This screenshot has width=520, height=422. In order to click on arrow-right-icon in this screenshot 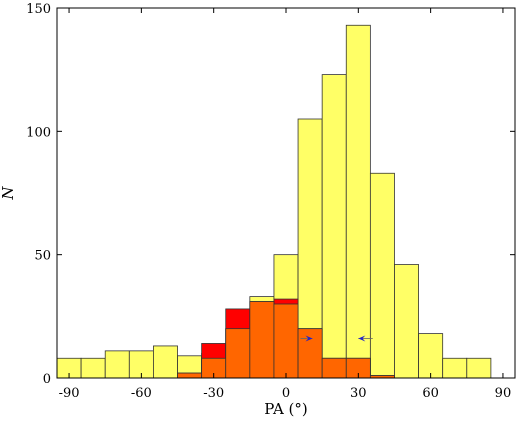, I will do `click(309, 338)`.